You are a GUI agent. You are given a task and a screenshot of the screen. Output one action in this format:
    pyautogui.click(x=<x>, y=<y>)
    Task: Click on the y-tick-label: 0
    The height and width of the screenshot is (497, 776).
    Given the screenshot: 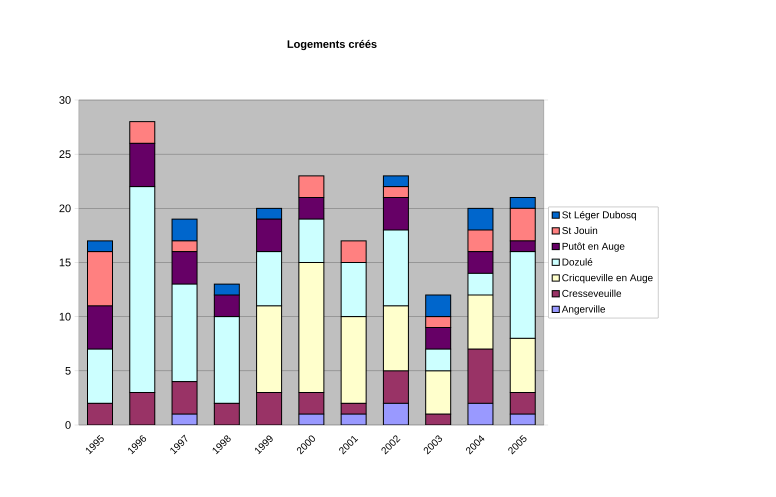 What is the action you would take?
    pyautogui.click(x=68, y=425)
    